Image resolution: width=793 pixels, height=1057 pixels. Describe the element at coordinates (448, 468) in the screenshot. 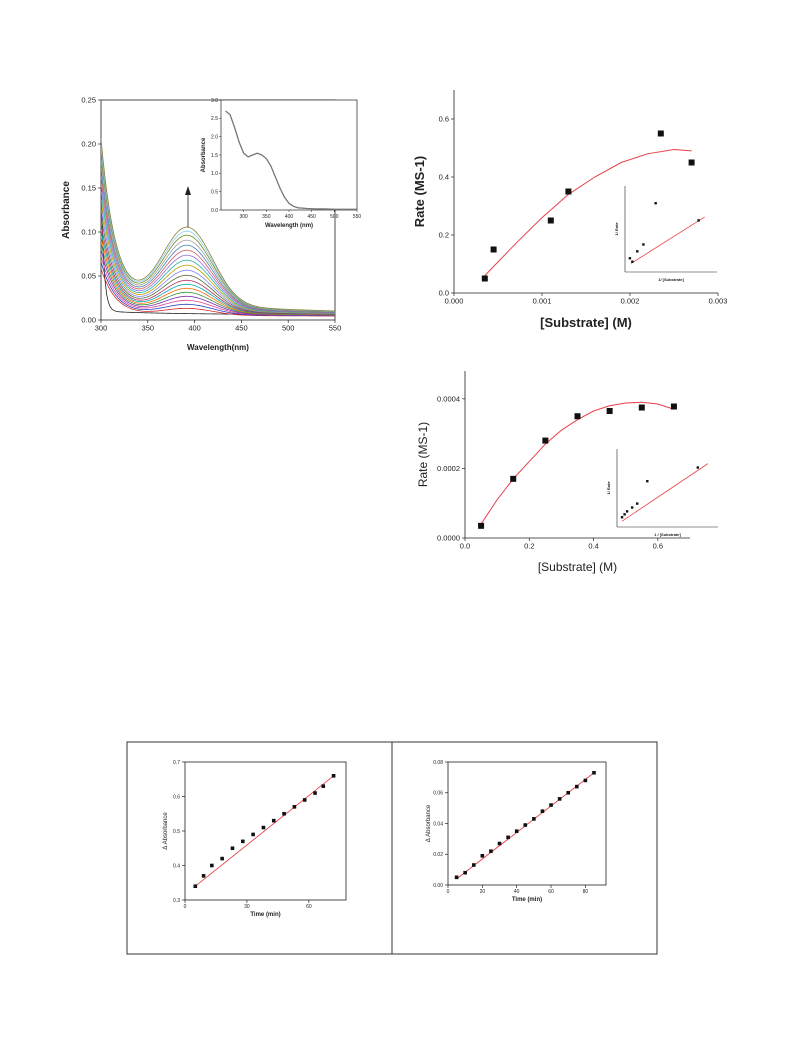

I see `y-tick-label: 0.0002` at that location.